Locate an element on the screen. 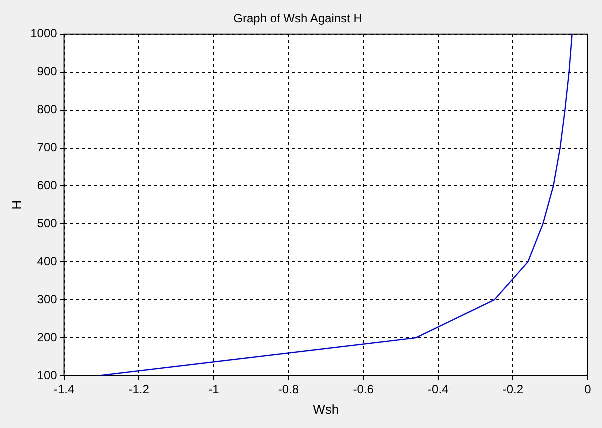 This screenshot has height=428, width=602. x-tick-label: -1.2 is located at coordinates (139, 389).